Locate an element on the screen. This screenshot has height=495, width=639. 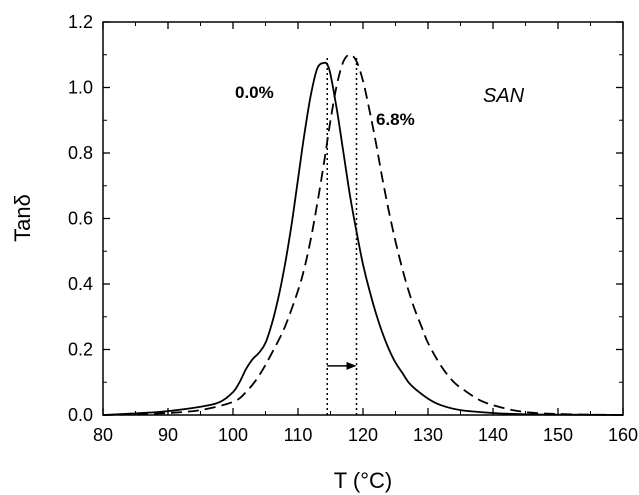
y-tick-label: 0.6 is located at coordinates (80, 219).